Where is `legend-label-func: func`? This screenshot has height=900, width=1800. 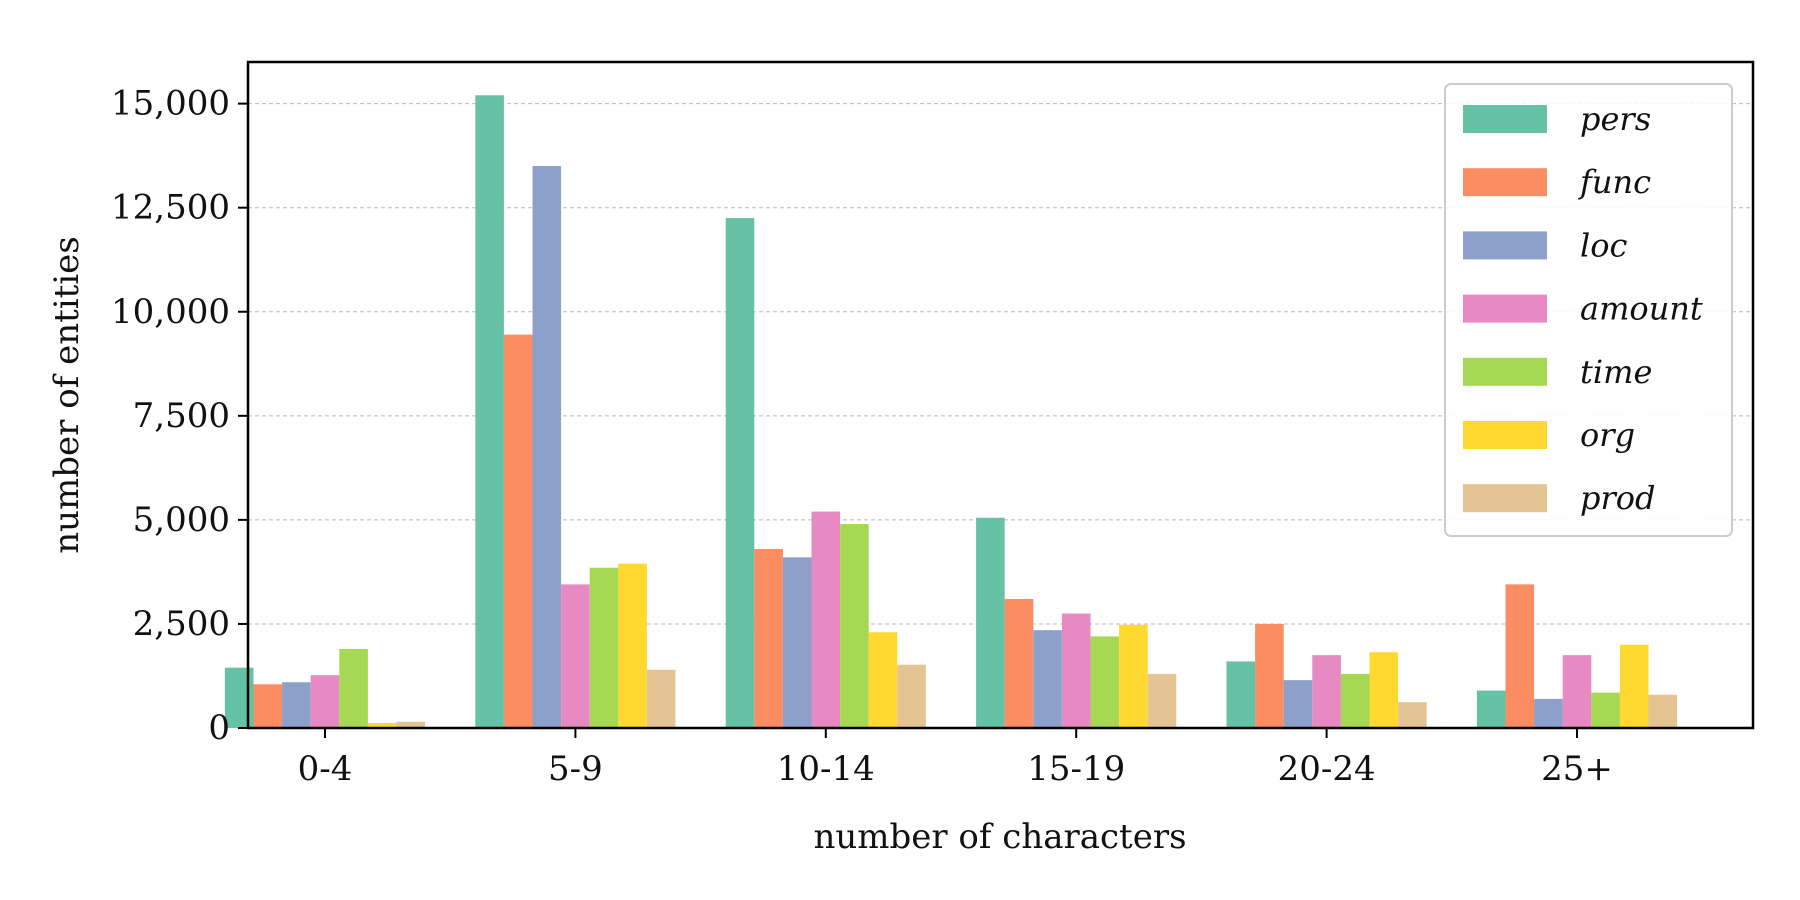
legend-label-func: func is located at coordinates (1614, 182).